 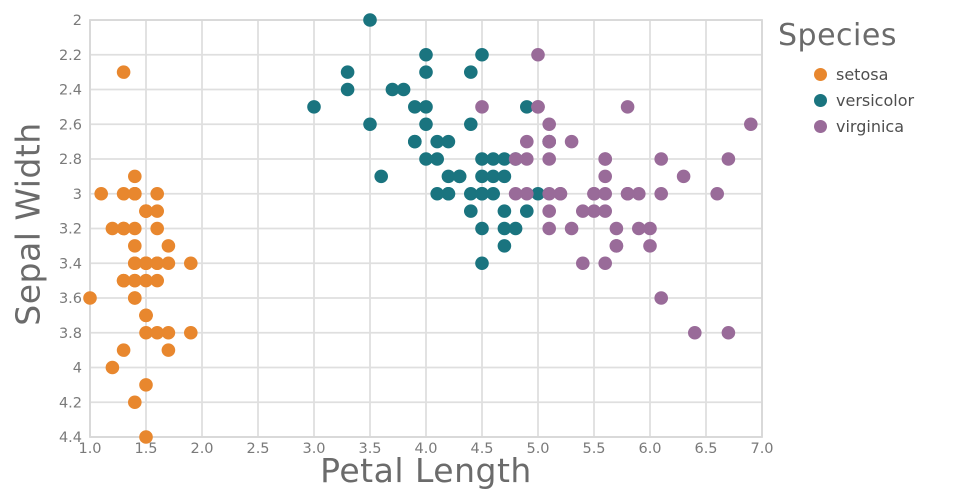 What do you see at coordinates (425, 449) in the screenshot?
I see `x-tick-label: 4.0` at bounding box center [425, 449].